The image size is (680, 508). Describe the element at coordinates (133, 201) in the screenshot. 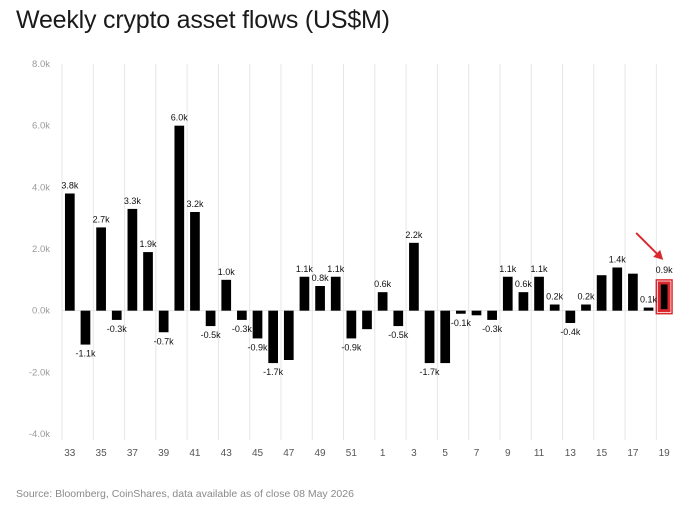

I see `data-label: 3.3k` at that location.